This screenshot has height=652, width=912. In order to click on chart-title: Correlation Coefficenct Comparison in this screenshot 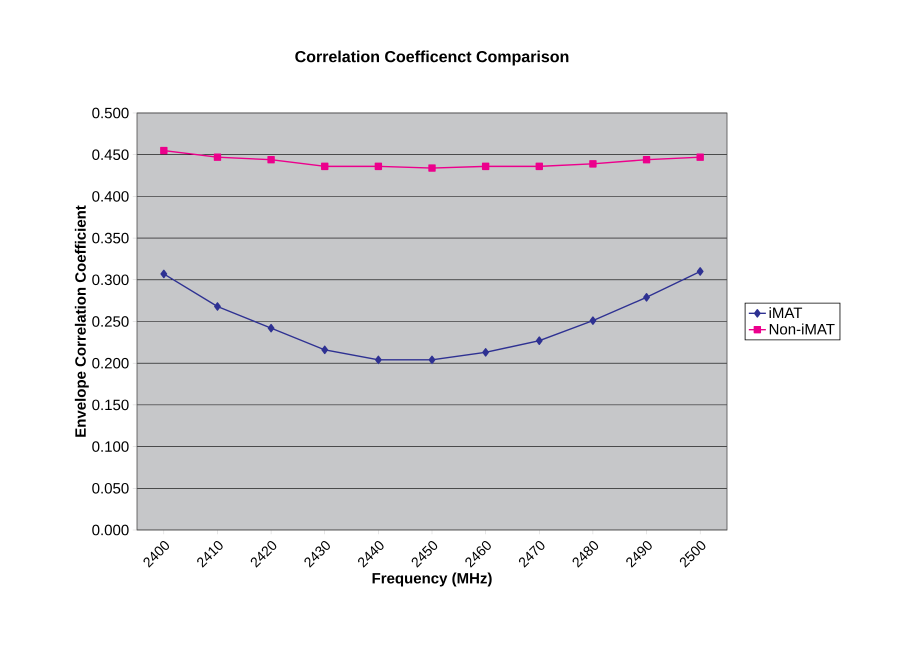, I will do `click(431, 58)`.